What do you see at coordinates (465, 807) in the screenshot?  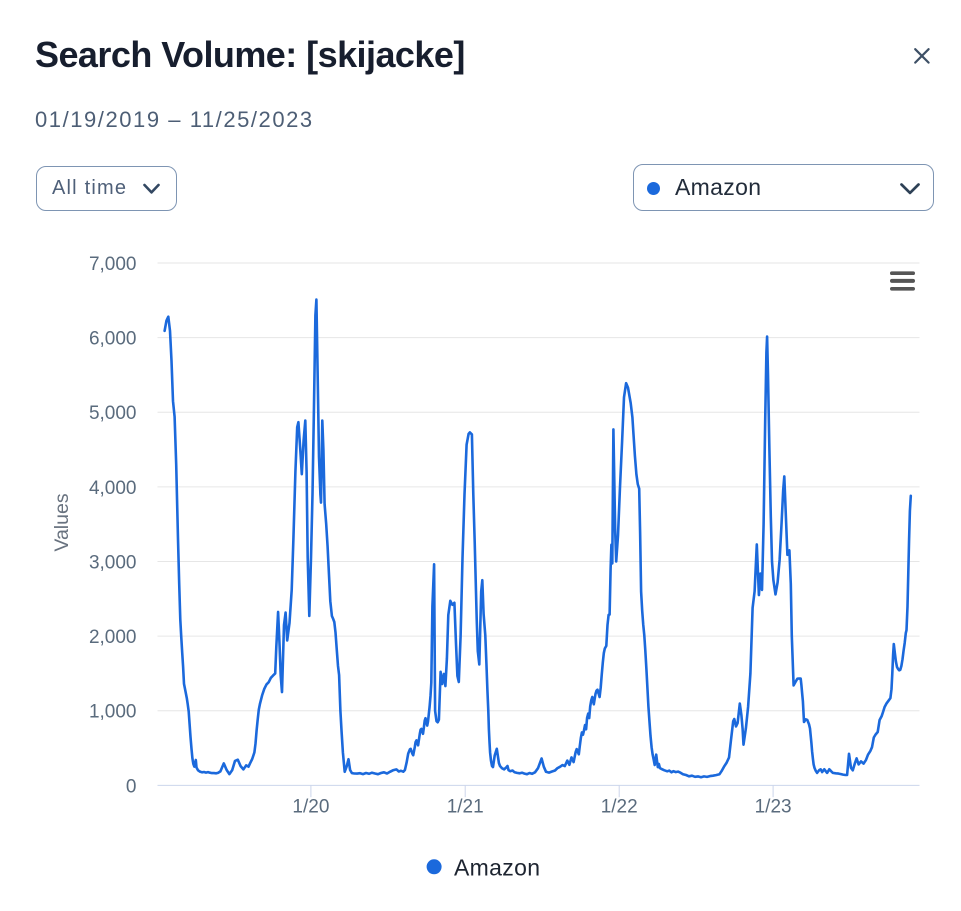 I see `svg-text: 1/21` at bounding box center [465, 807].